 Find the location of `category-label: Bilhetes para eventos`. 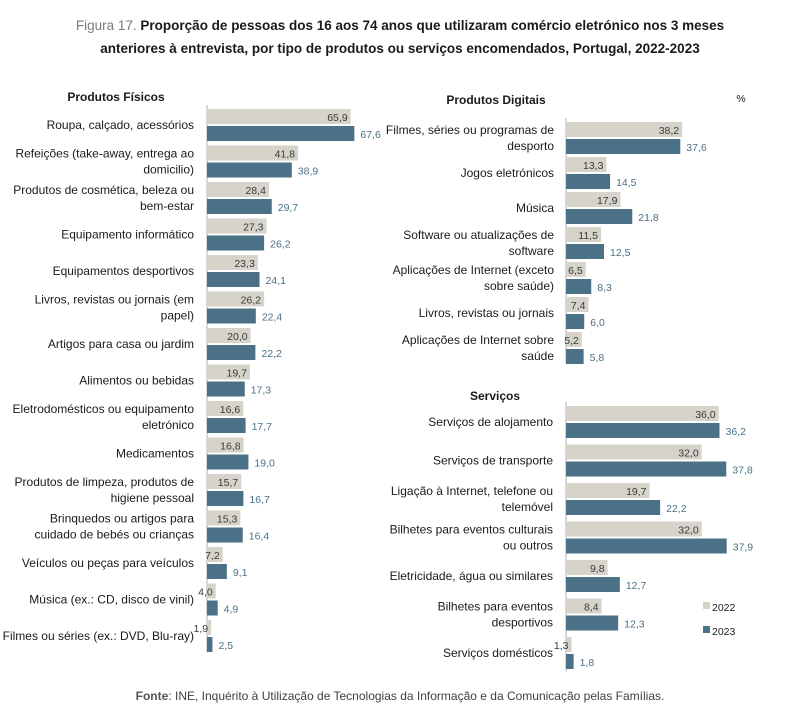

category-label: Bilhetes para eventos is located at coordinates (495, 607).